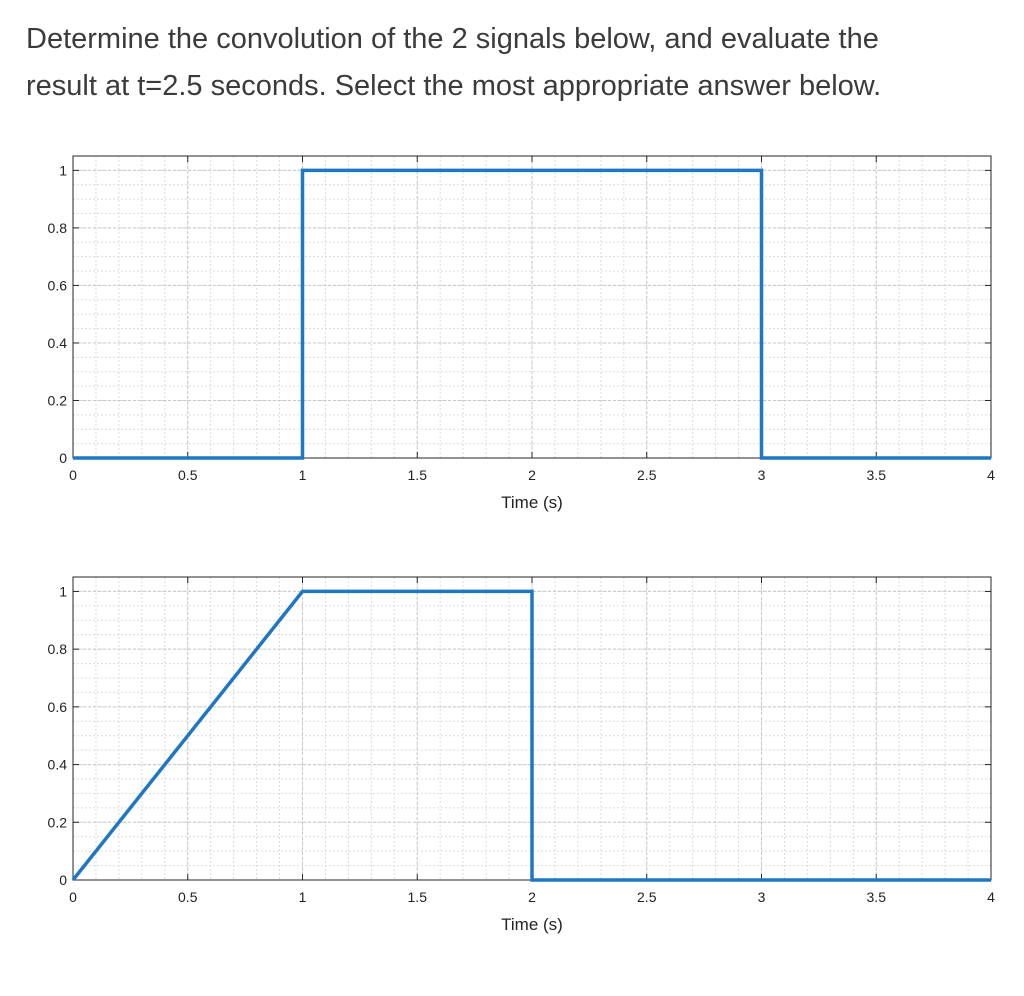 Image resolution: width=1024 pixels, height=996 pixels. What do you see at coordinates (58, 822) in the screenshot?
I see `chart-2-y-tick-label: 0.2` at bounding box center [58, 822].